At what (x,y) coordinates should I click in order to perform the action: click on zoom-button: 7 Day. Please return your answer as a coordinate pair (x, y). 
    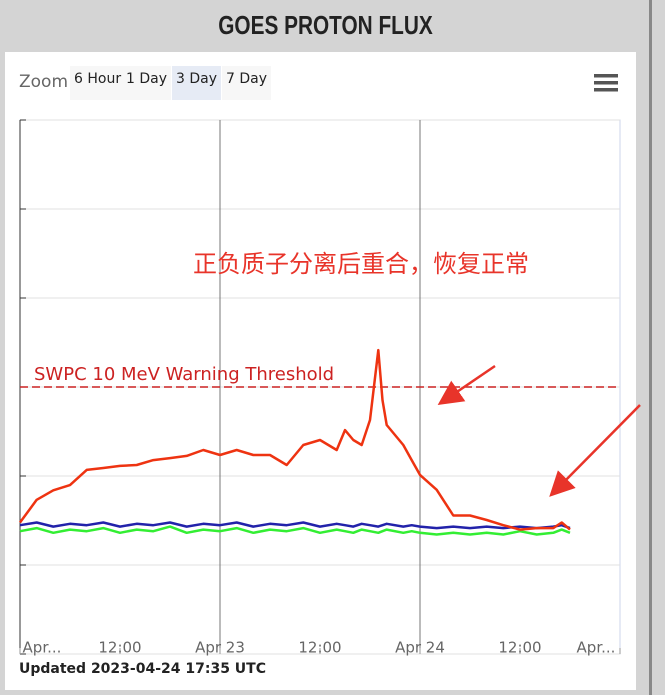
    Looking at the image, I should click on (247, 83).